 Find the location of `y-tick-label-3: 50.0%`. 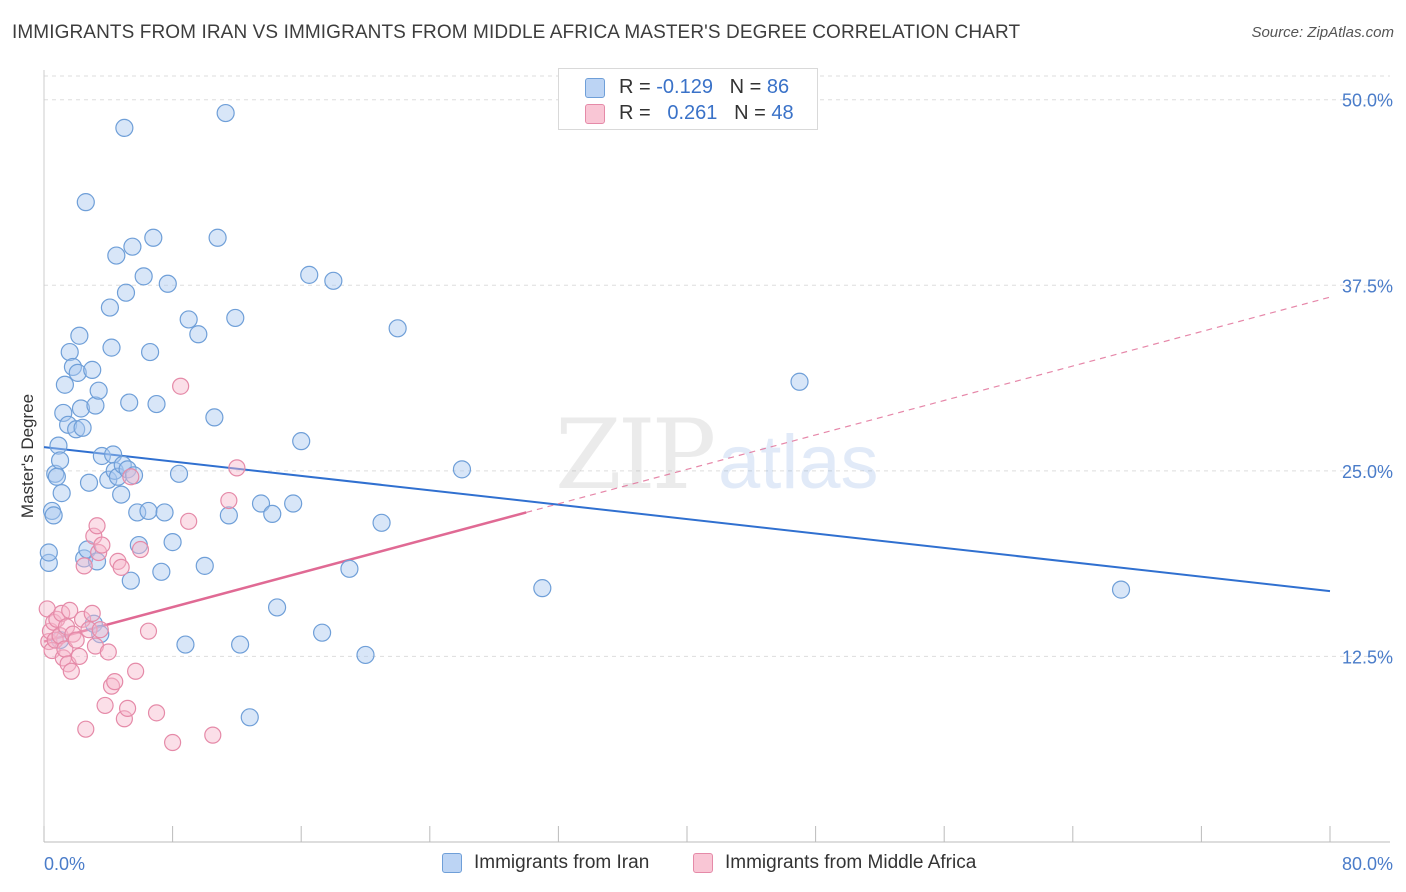

y-tick-label-3: 50.0% is located at coordinates (1367, 101).